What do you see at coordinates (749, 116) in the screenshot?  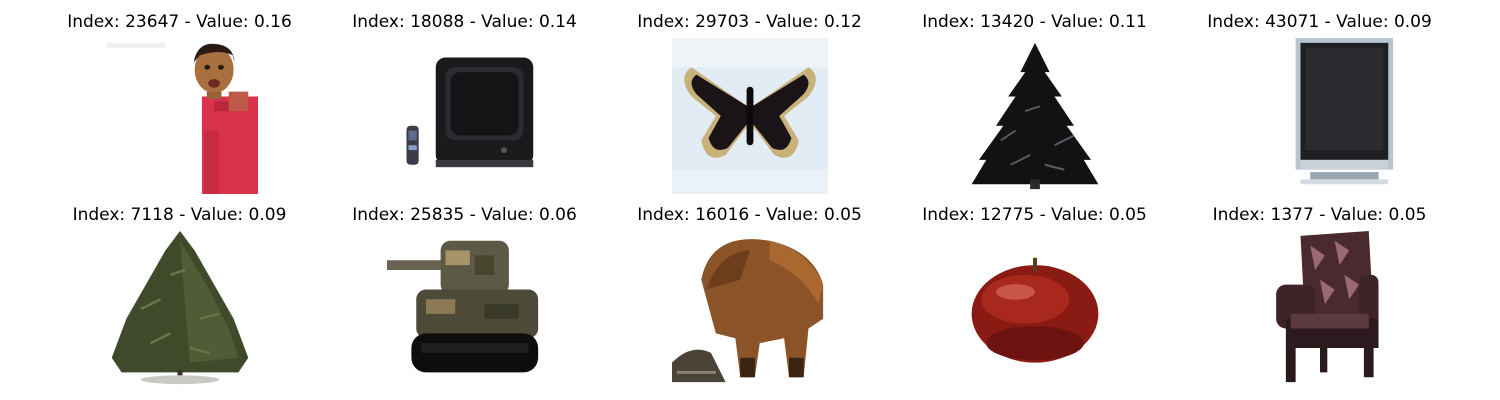 I see `panel-image-butterfly` at bounding box center [749, 116].